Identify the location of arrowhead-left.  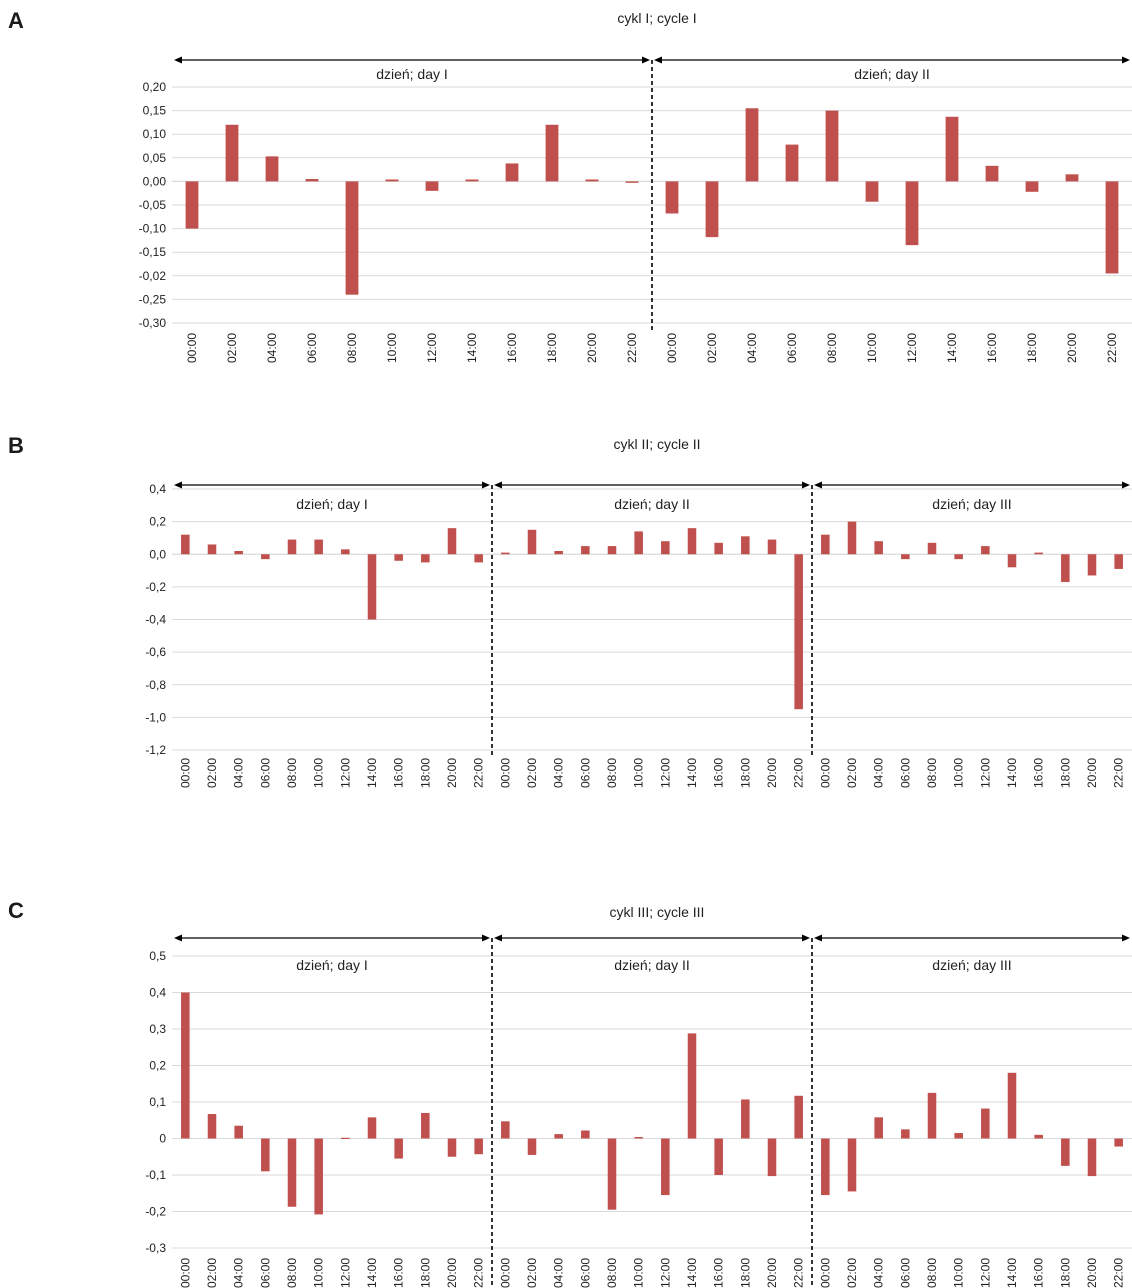
(818, 938).